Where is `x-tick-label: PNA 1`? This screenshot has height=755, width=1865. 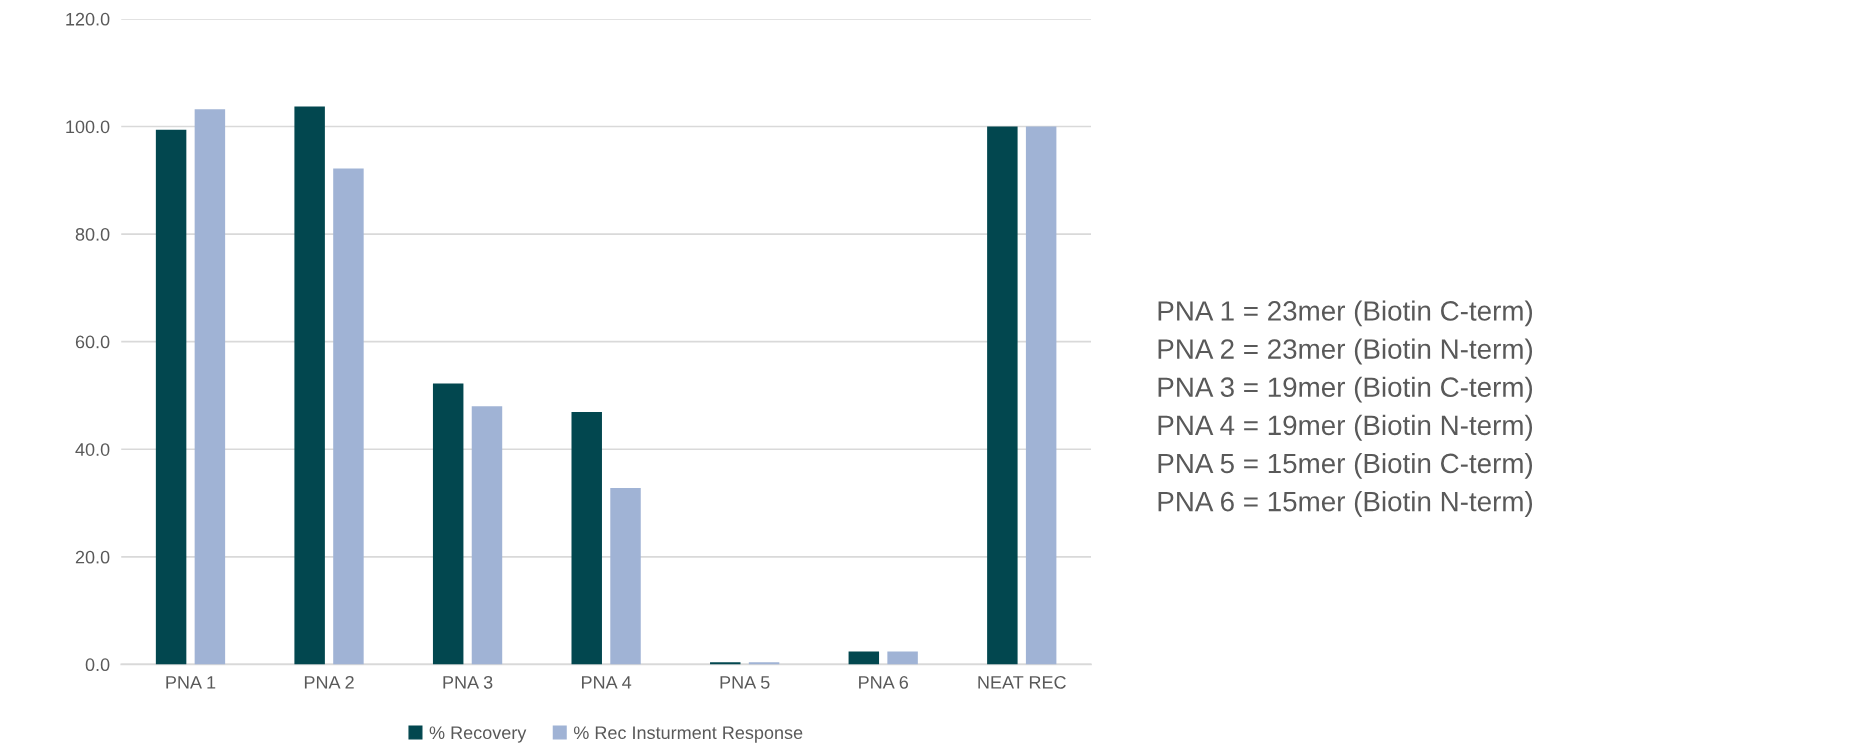 x-tick-label: PNA 1 is located at coordinates (191, 682).